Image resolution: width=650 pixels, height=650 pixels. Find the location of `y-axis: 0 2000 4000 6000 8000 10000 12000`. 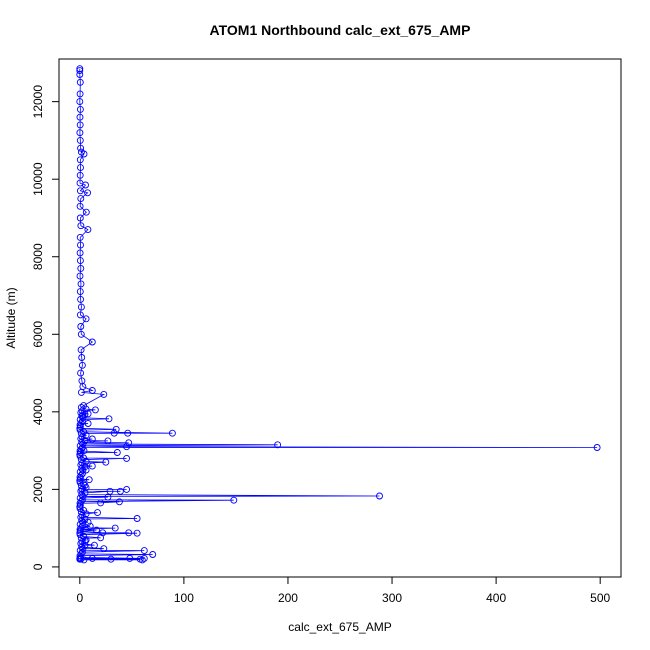

y-axis: 0 2000 4000 6000 8000 10000 12000 is located at coordinates (45, 327).